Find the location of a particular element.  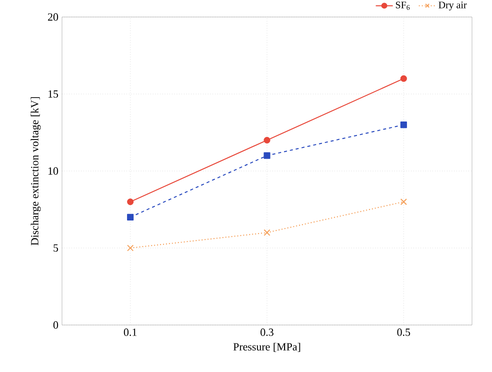

x-axis-title: Pressure [MPa] is located at coordinates (266, 347).